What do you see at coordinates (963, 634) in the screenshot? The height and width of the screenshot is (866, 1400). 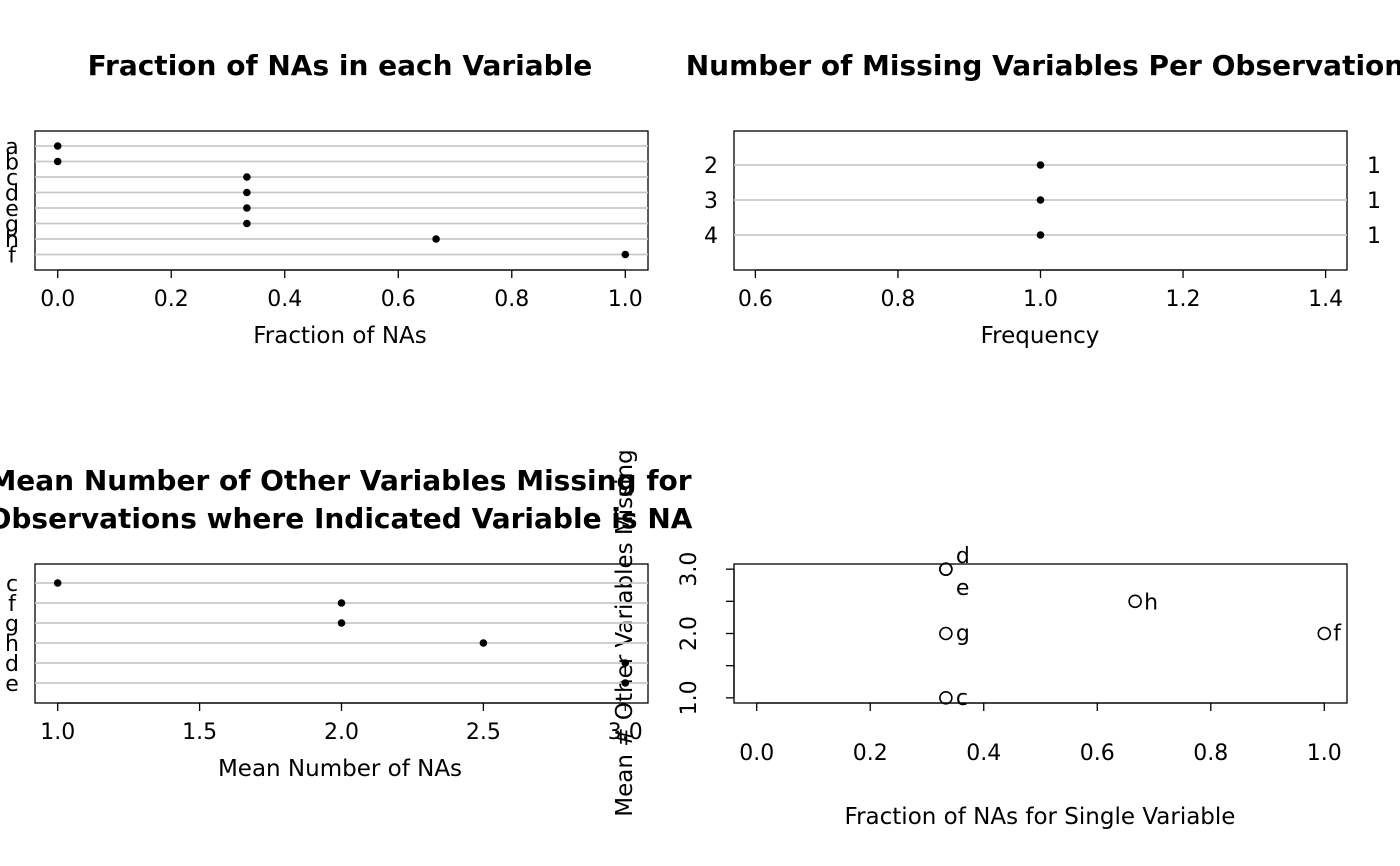 I see `panel-4-point-label: g` at bounding box center [963, 634].